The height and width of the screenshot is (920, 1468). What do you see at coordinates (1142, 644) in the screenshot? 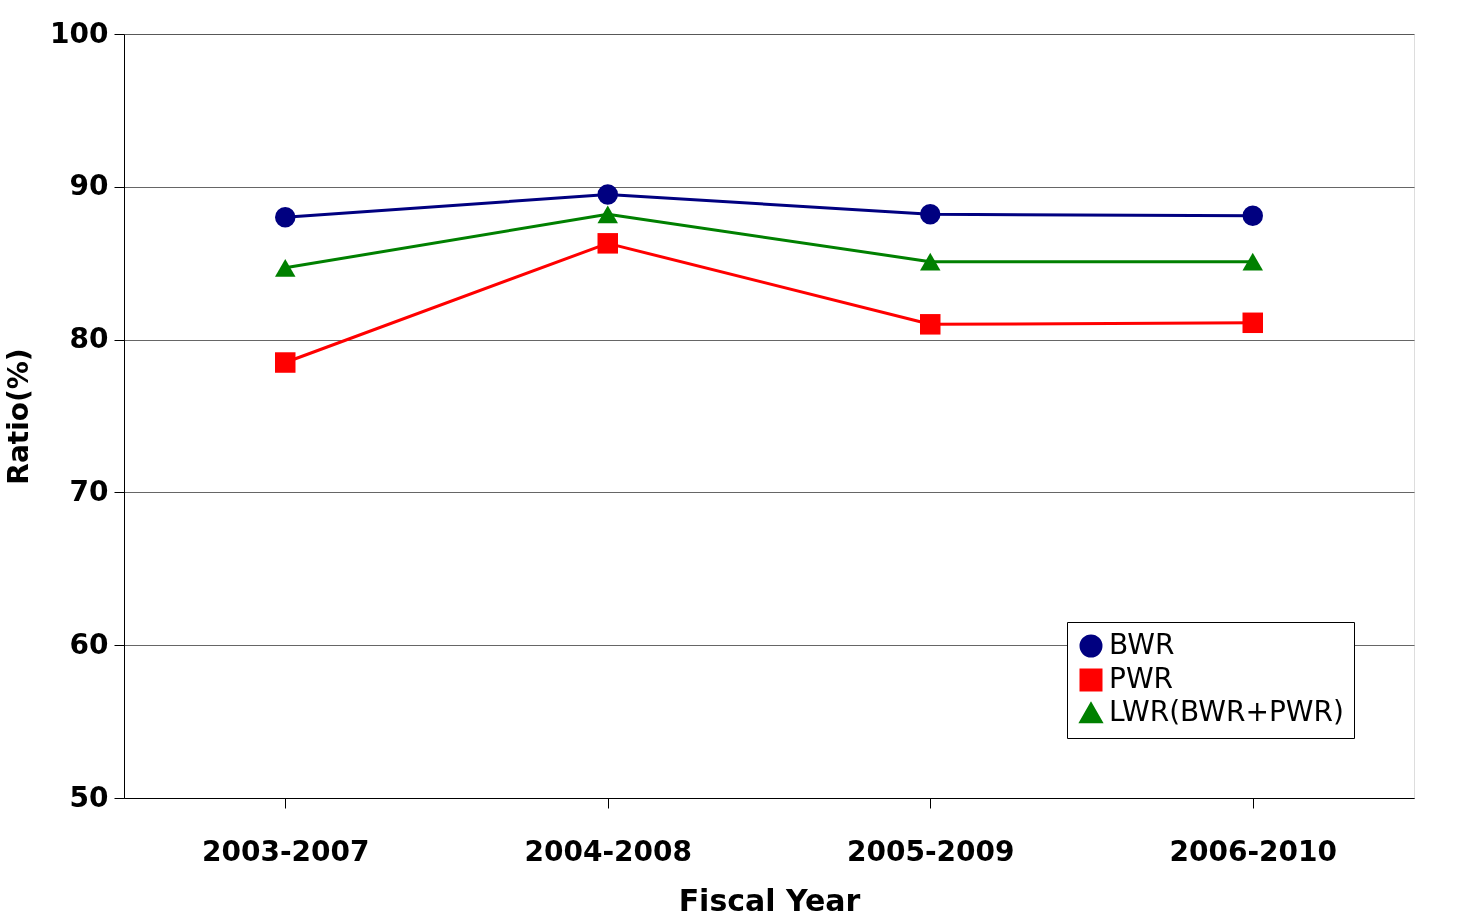
I see `legend-label: BWR` at bounding box center [1142, 644].